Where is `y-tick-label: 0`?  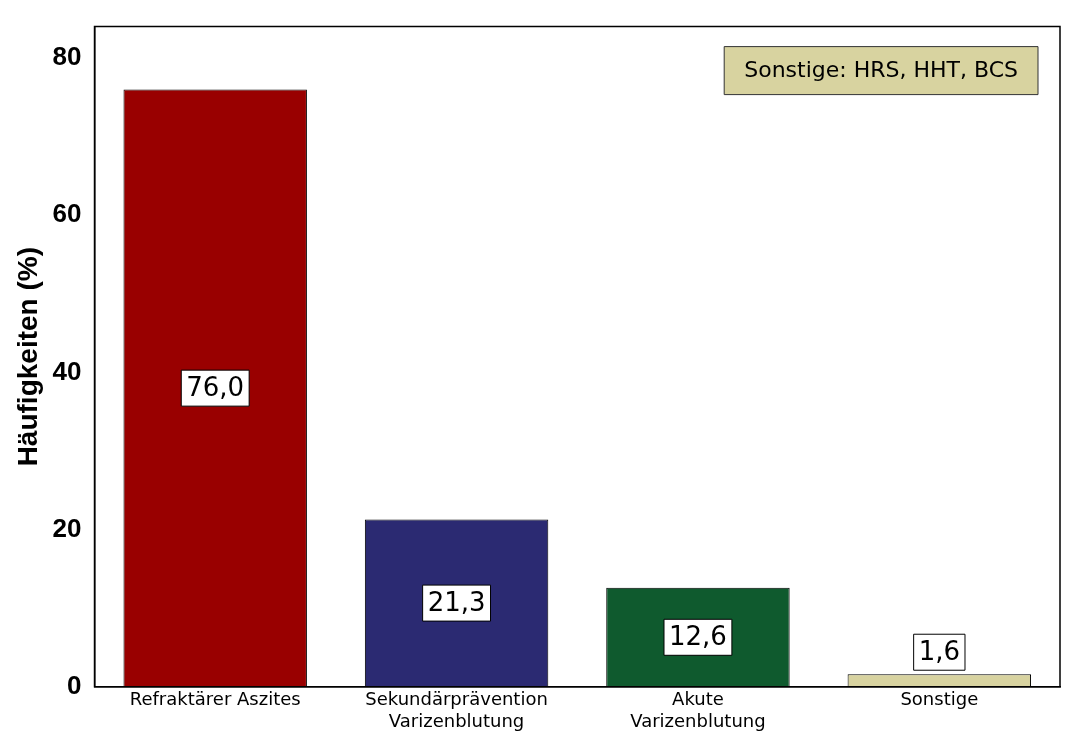
y-tick-label: 0 is located at coordinates (74, 684).